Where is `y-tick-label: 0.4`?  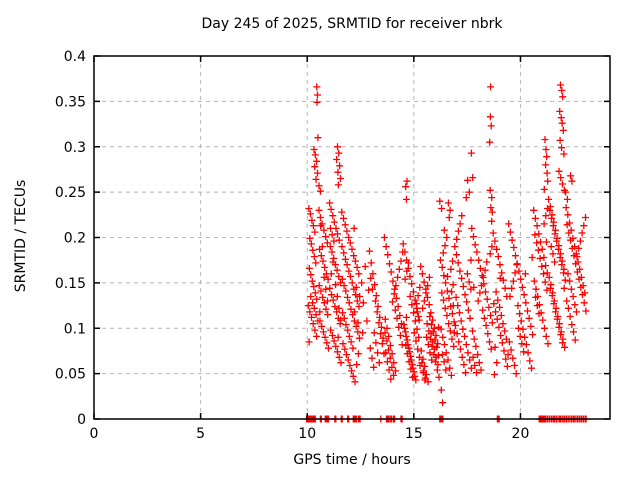 y-tick-label: 0.4 is located at coordinates (75, 57).